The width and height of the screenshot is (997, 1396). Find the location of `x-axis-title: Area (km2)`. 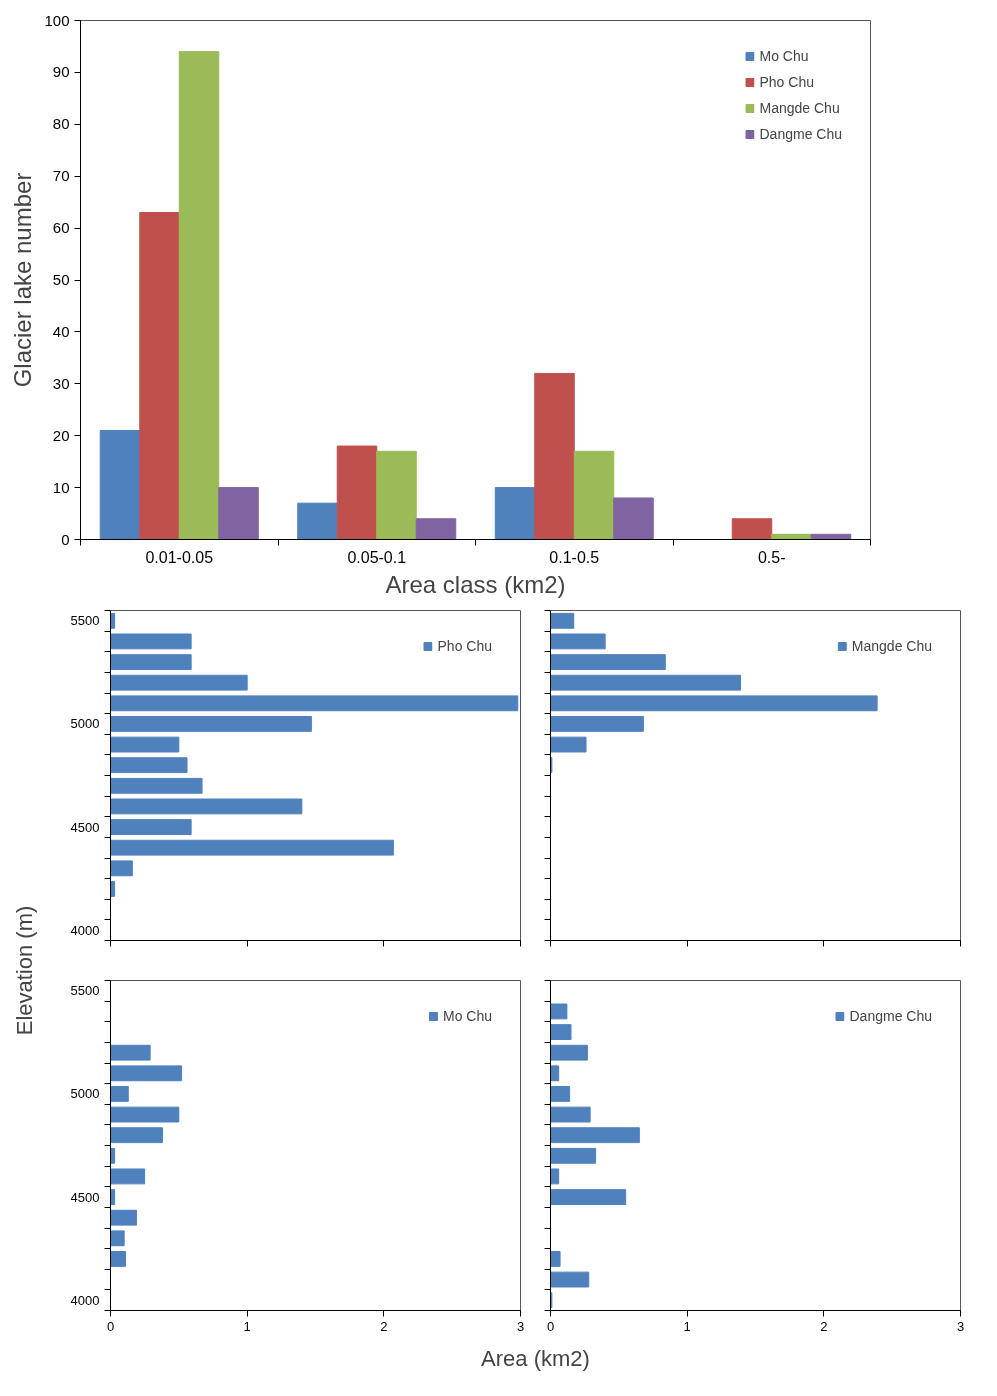

x-axis-title: Area (km2) is located at coordinates (535, 1358).